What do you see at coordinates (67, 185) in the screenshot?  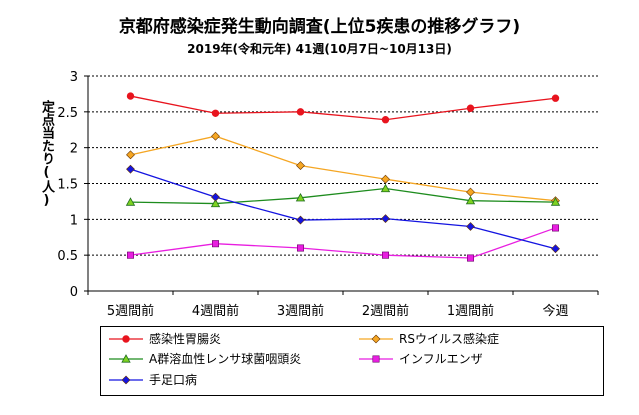 I see `y-tick-label: 1.5` at bounding box center [67, 185].